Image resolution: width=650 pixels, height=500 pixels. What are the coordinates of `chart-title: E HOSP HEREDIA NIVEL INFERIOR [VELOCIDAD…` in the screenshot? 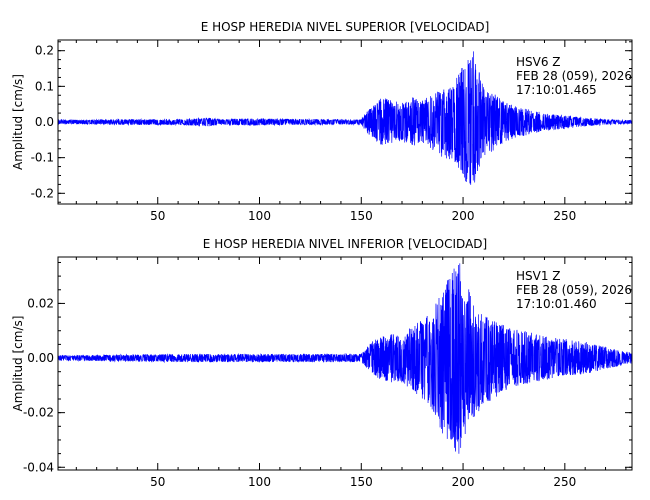 It's located at (345, 244).